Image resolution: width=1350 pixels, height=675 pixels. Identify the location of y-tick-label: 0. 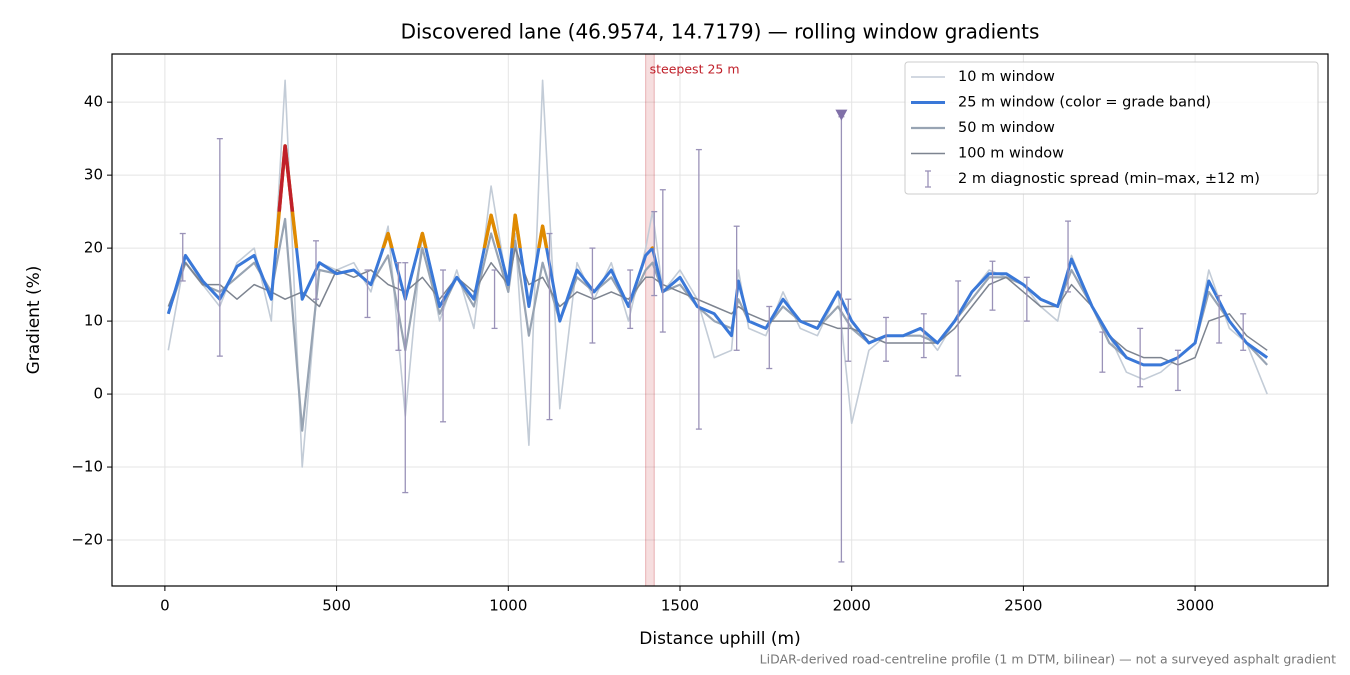
(98, 394).